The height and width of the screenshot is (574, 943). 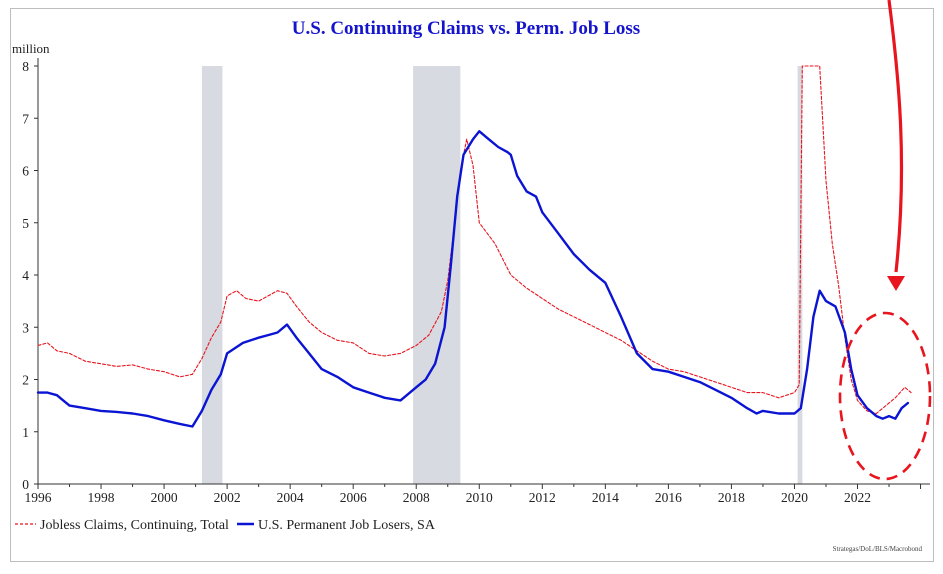 What do you see at coordinates (101, 497) in the screenshot?
I see `x-tick-label-1998: 1998` at bounding box center [101, 497].